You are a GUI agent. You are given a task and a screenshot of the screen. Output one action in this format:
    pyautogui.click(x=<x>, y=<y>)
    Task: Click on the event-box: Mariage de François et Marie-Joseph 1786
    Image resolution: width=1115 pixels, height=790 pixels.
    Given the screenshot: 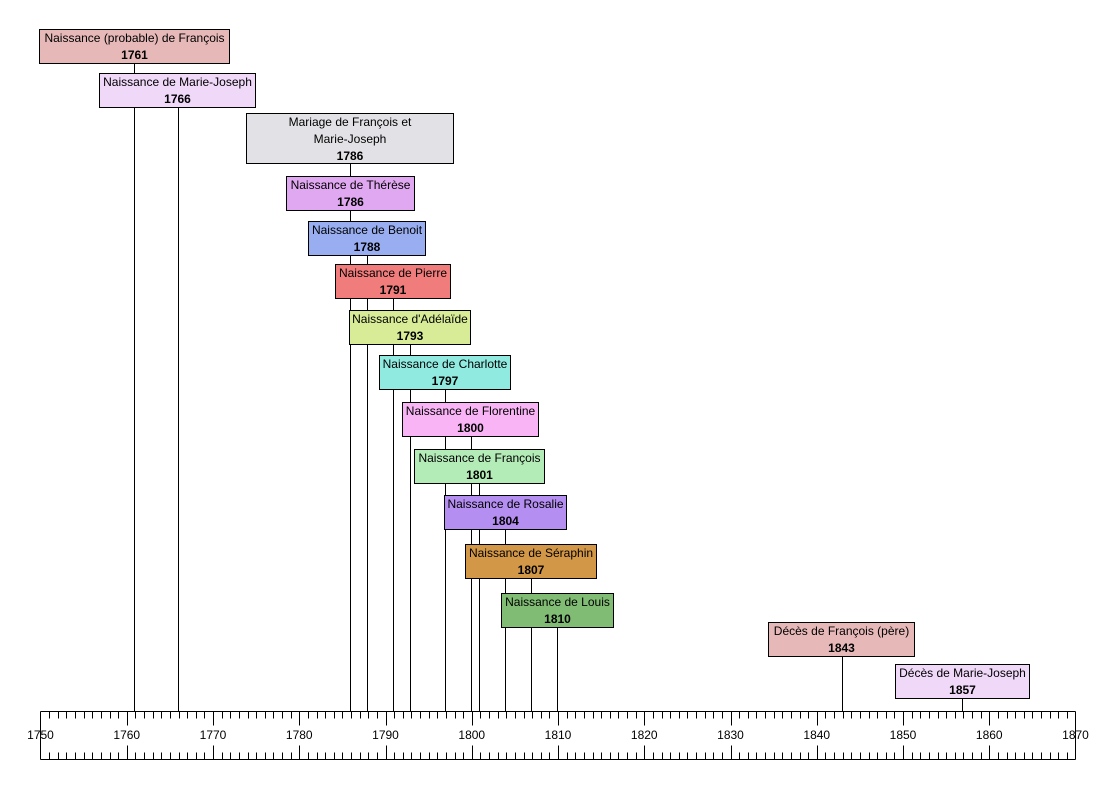 What is the action you would take?
    pyautogui.click(x=350, y=138)
    